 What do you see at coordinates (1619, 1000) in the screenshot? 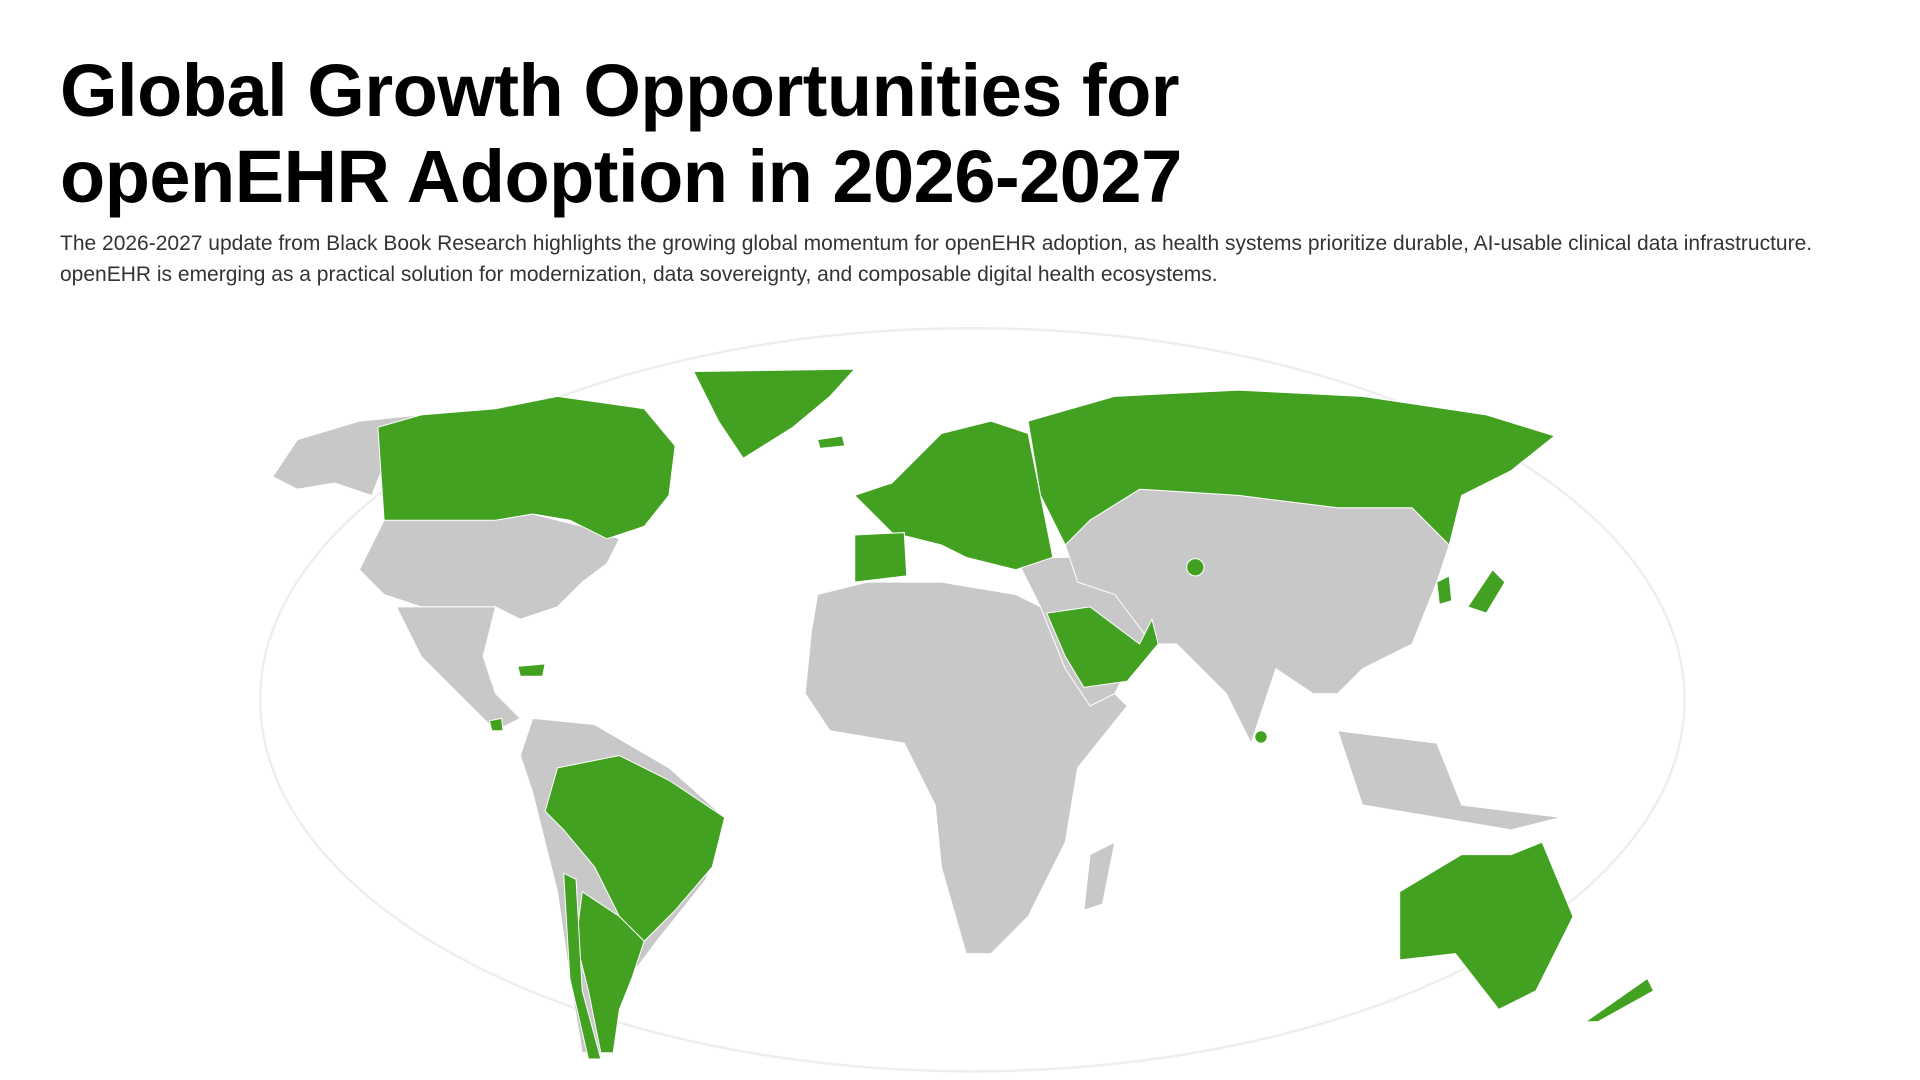
I see `region-new-zealand` at bounding box center [1619, 1000].